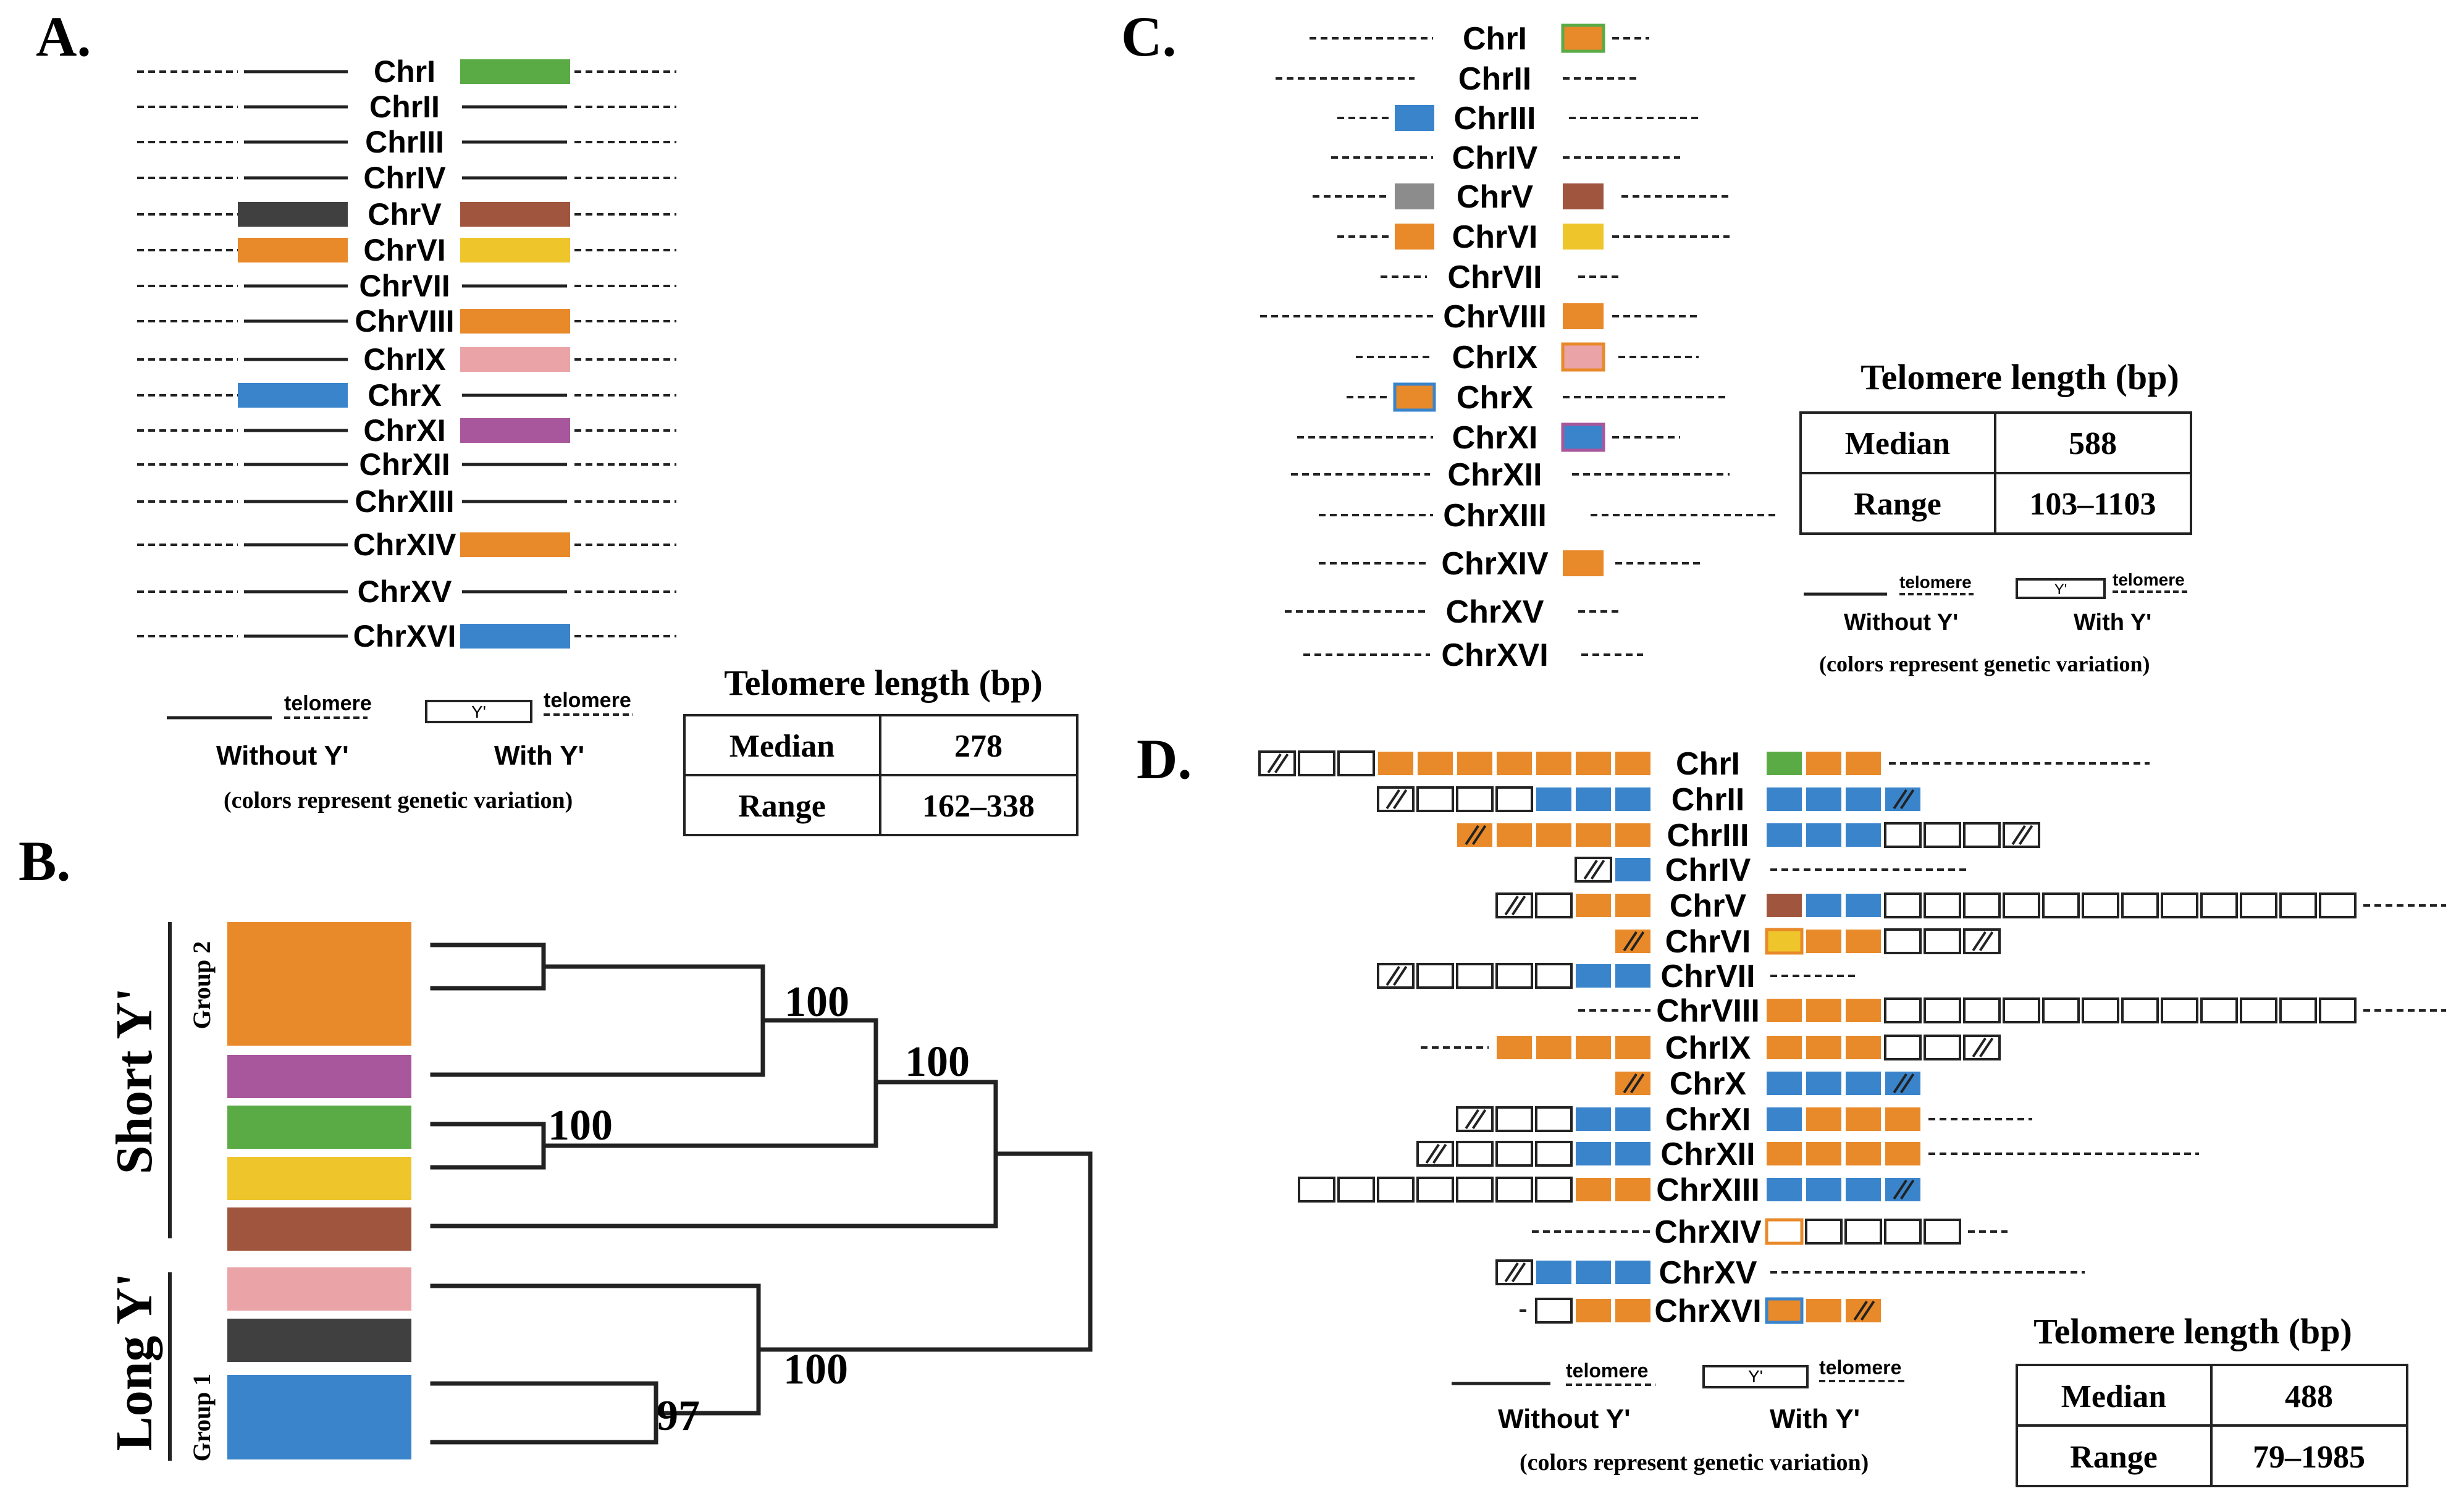 The image size is (2464, 1499). What do you see at coordinates (1860, 1367) in the screenshot?
I see `legend-telomere-label-2: telomere` at bounding box center [1860, 1367].